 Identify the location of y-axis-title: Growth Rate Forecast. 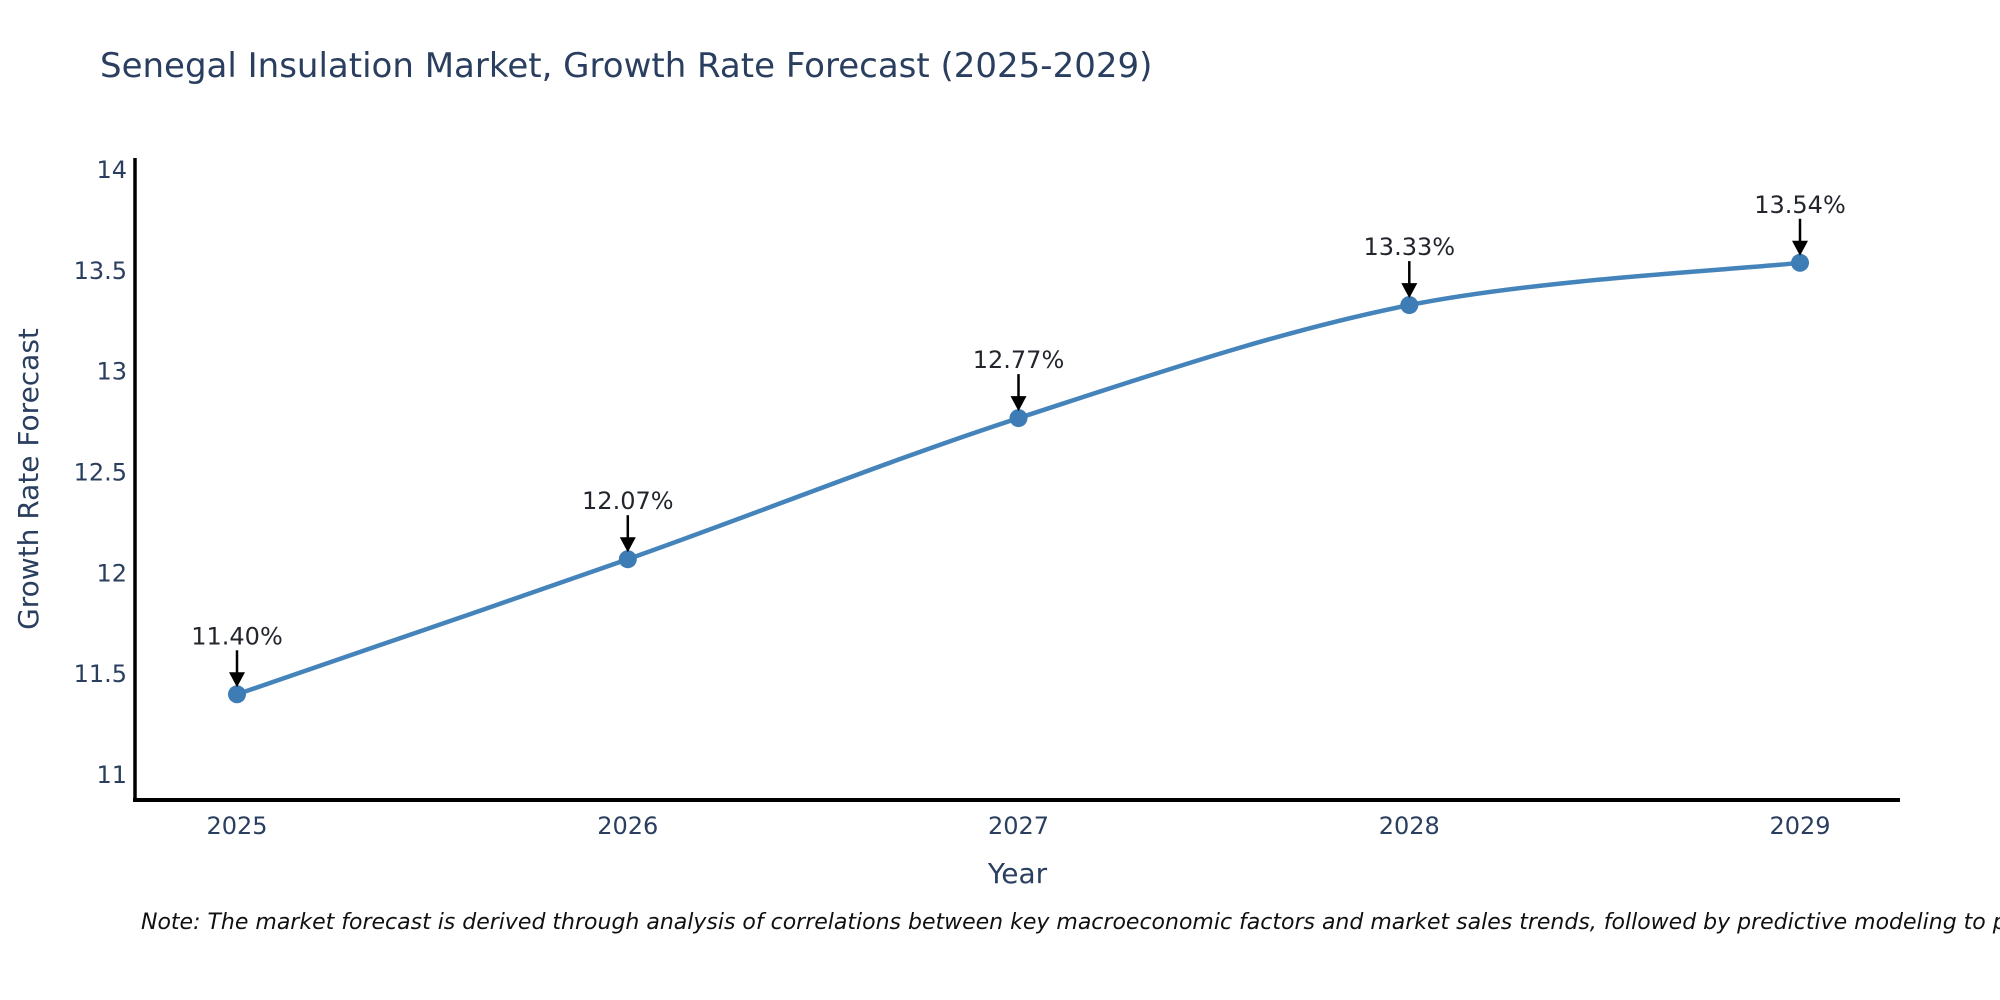
(28, 479).